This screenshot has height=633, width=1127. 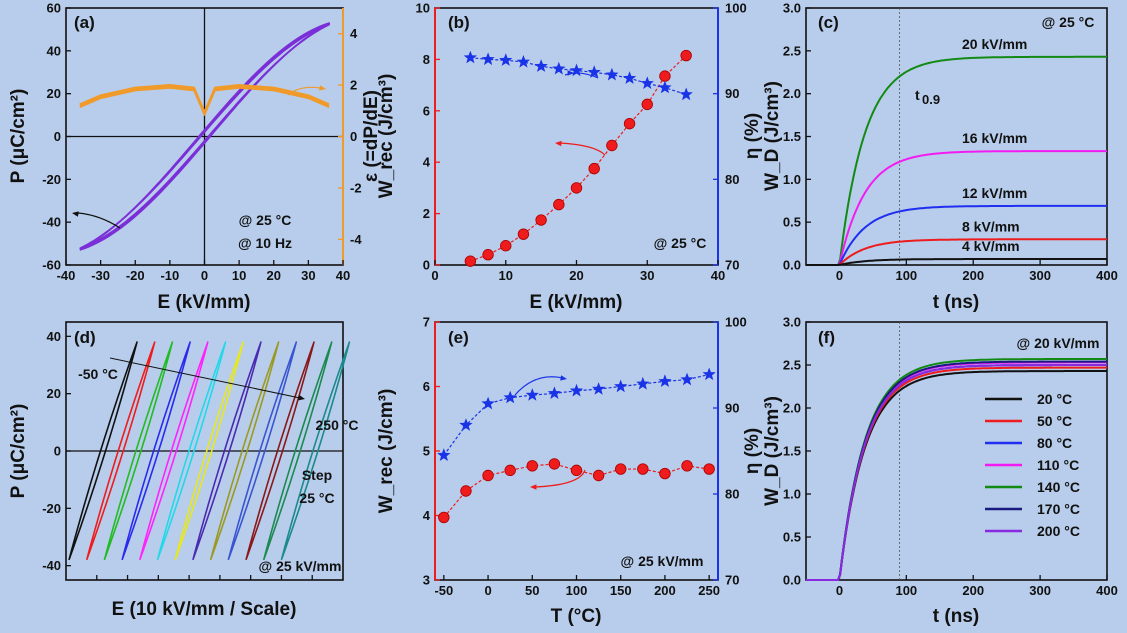 I want to click on x-axis-label: E (kV/mm), so click(x=204, y=302).